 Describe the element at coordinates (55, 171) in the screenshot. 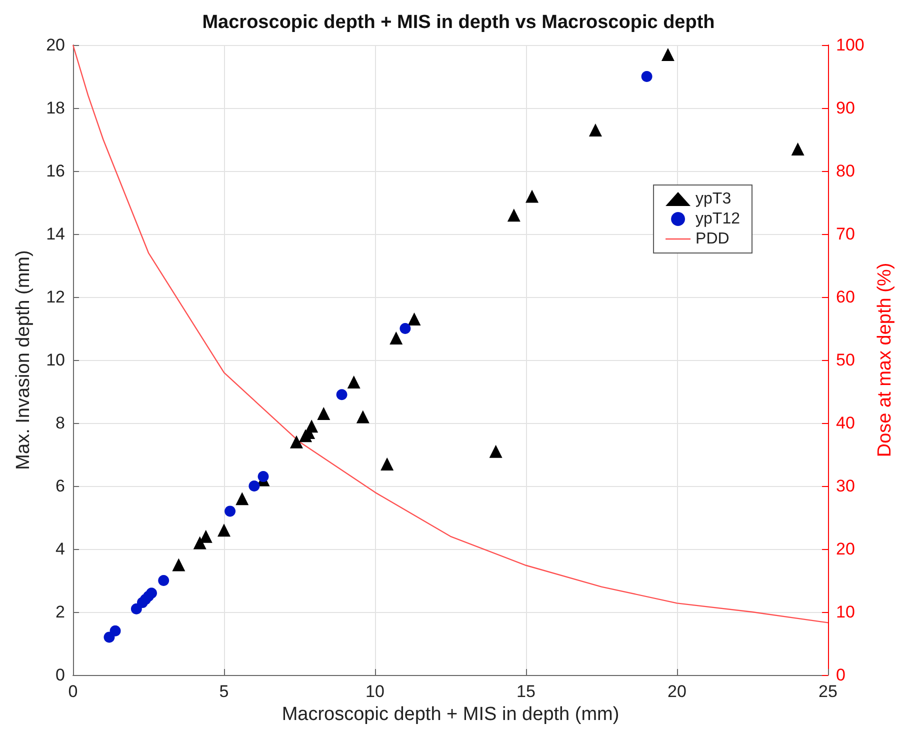

I see `y-tick-label: 16` at that location.